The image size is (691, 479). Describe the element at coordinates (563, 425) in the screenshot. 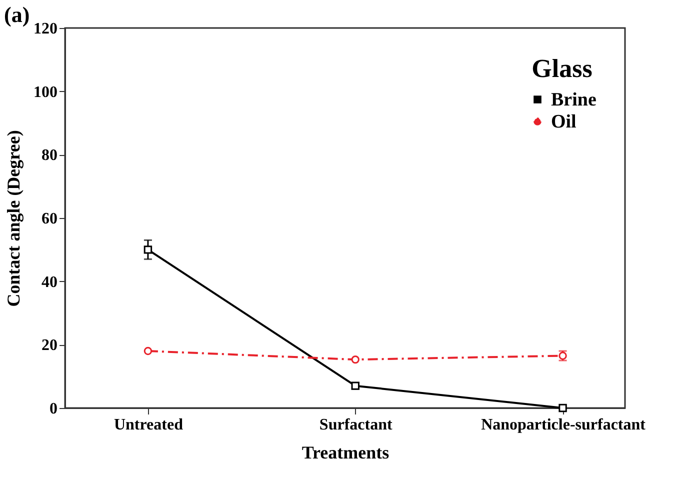

I see `x-tick-label: Nanoparticle-surfactant` at that location.